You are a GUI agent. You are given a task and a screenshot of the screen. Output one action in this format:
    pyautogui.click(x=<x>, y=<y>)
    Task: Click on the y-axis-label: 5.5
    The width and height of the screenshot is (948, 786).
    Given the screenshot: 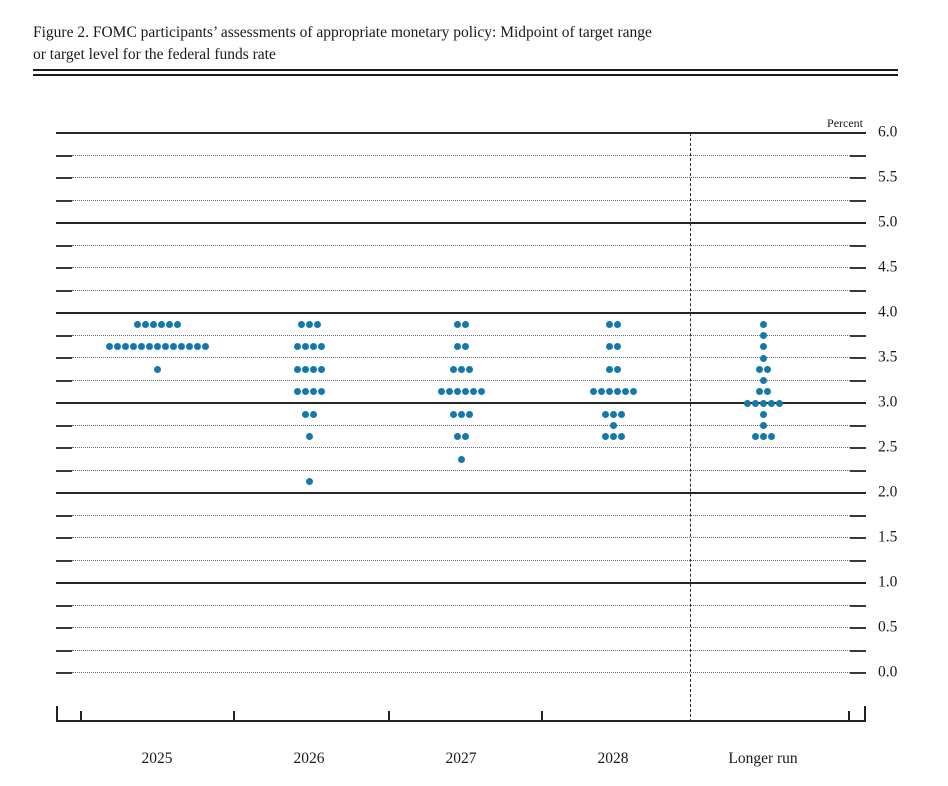 What is the action you would take?
    pyautogui.click(x=888, y=177)
    